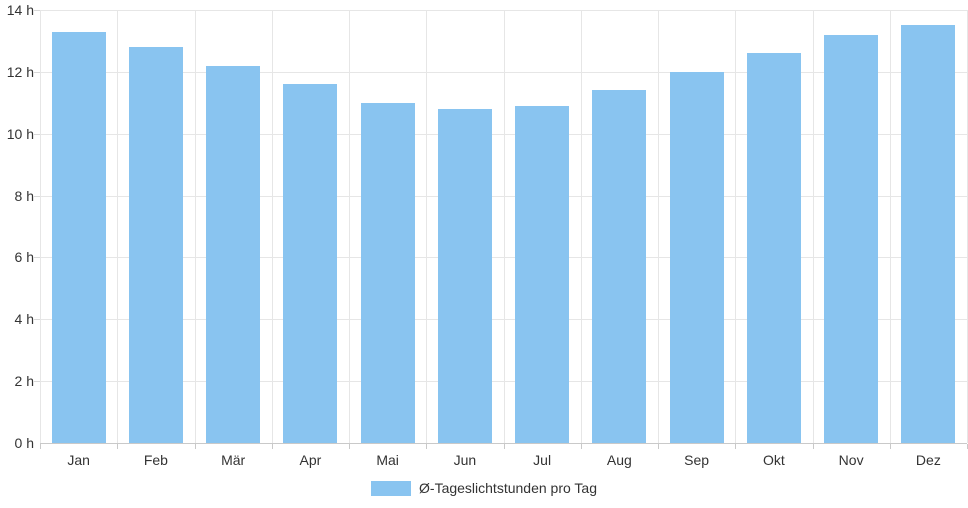 Image resolution: width=968 pixels, height=508 pixels. Describe the element at coordinates (20, 10) in the screenshot. I see `y-axis-label: 14 h` at that location.